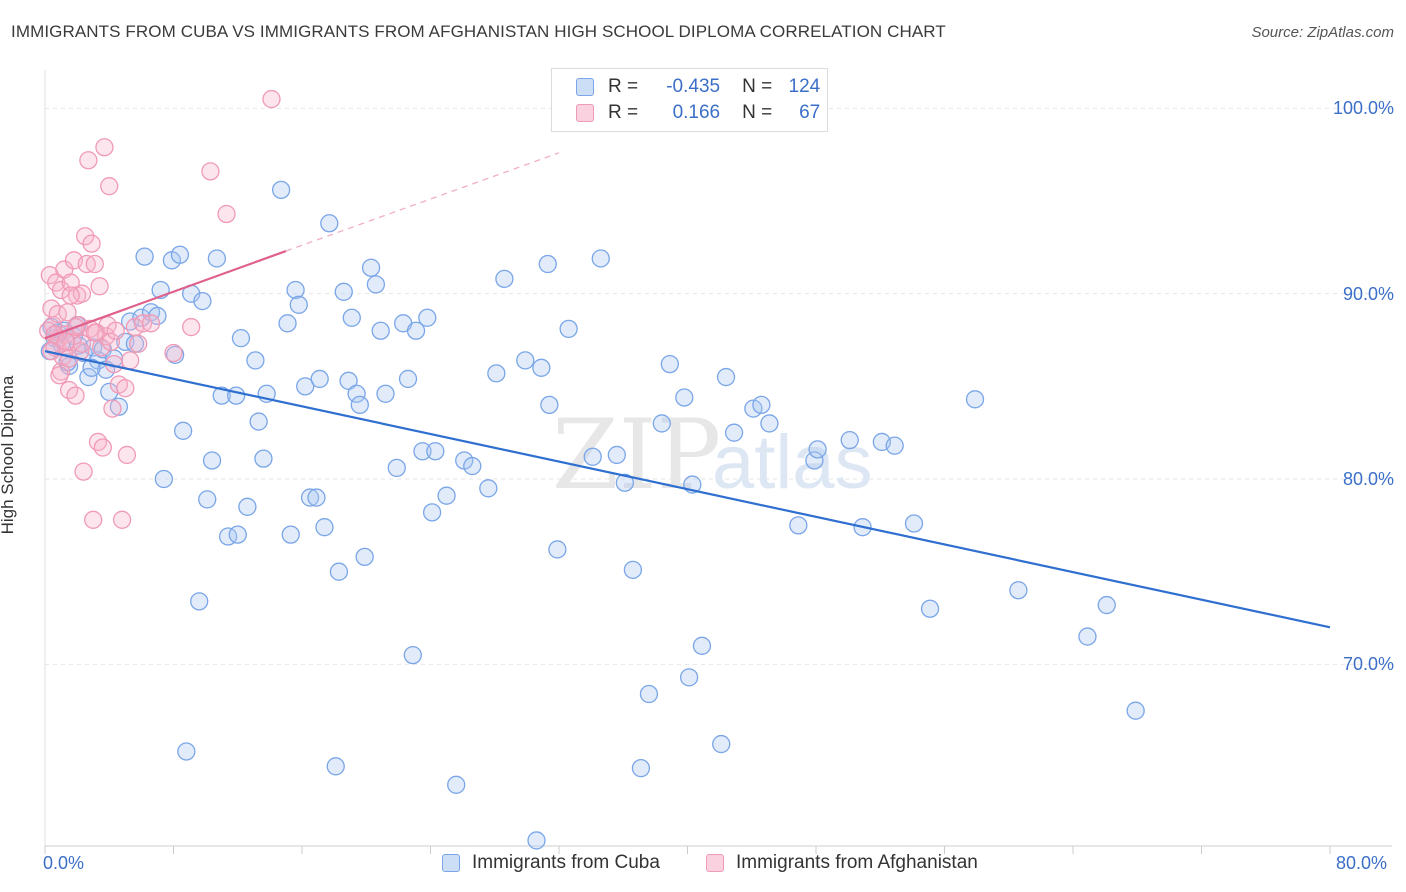 The image size is (1406, 892). Describe the element at coordinates (1368, 479) in the screenshot. I see `y-tick-label: 80.0%` at that location.